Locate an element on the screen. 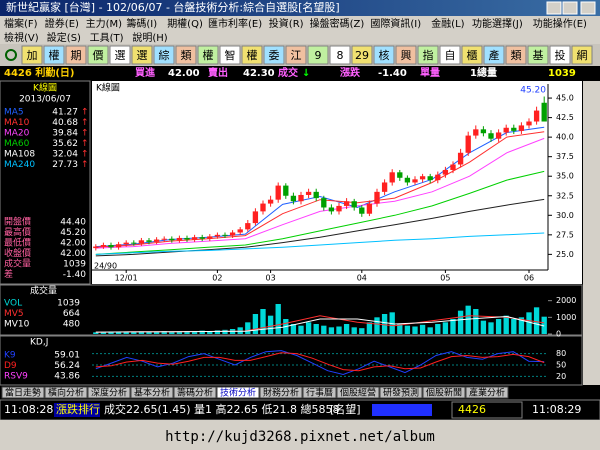  toolbar-label: 基 is located at coordinates (538, 55).